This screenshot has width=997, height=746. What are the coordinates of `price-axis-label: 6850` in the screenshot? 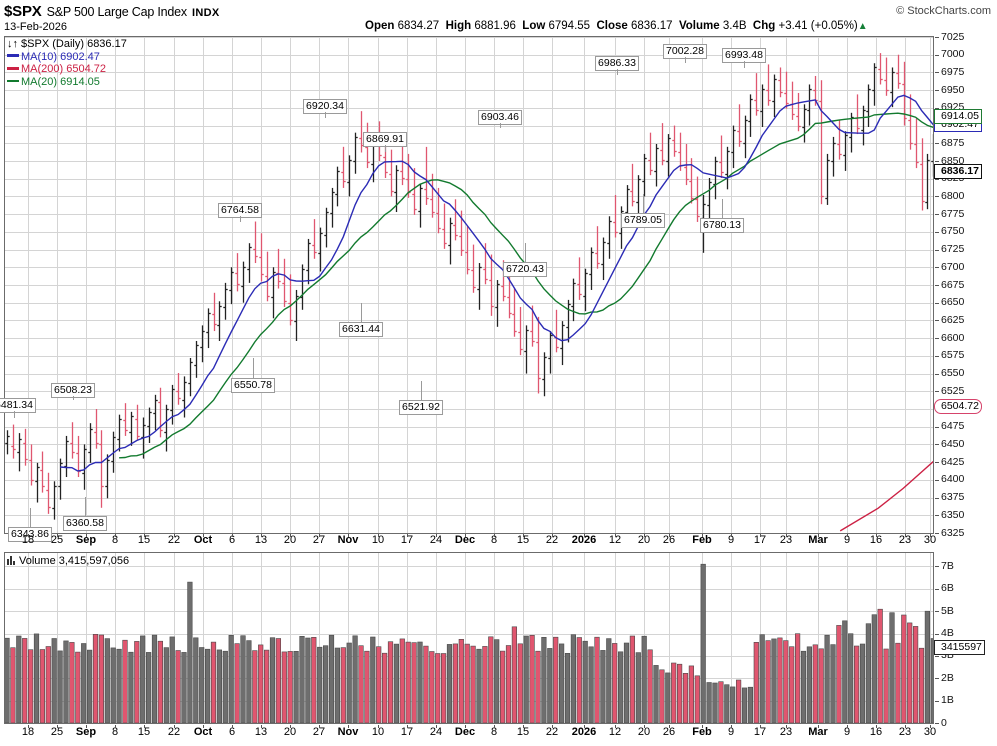 It's located at (953, 160).